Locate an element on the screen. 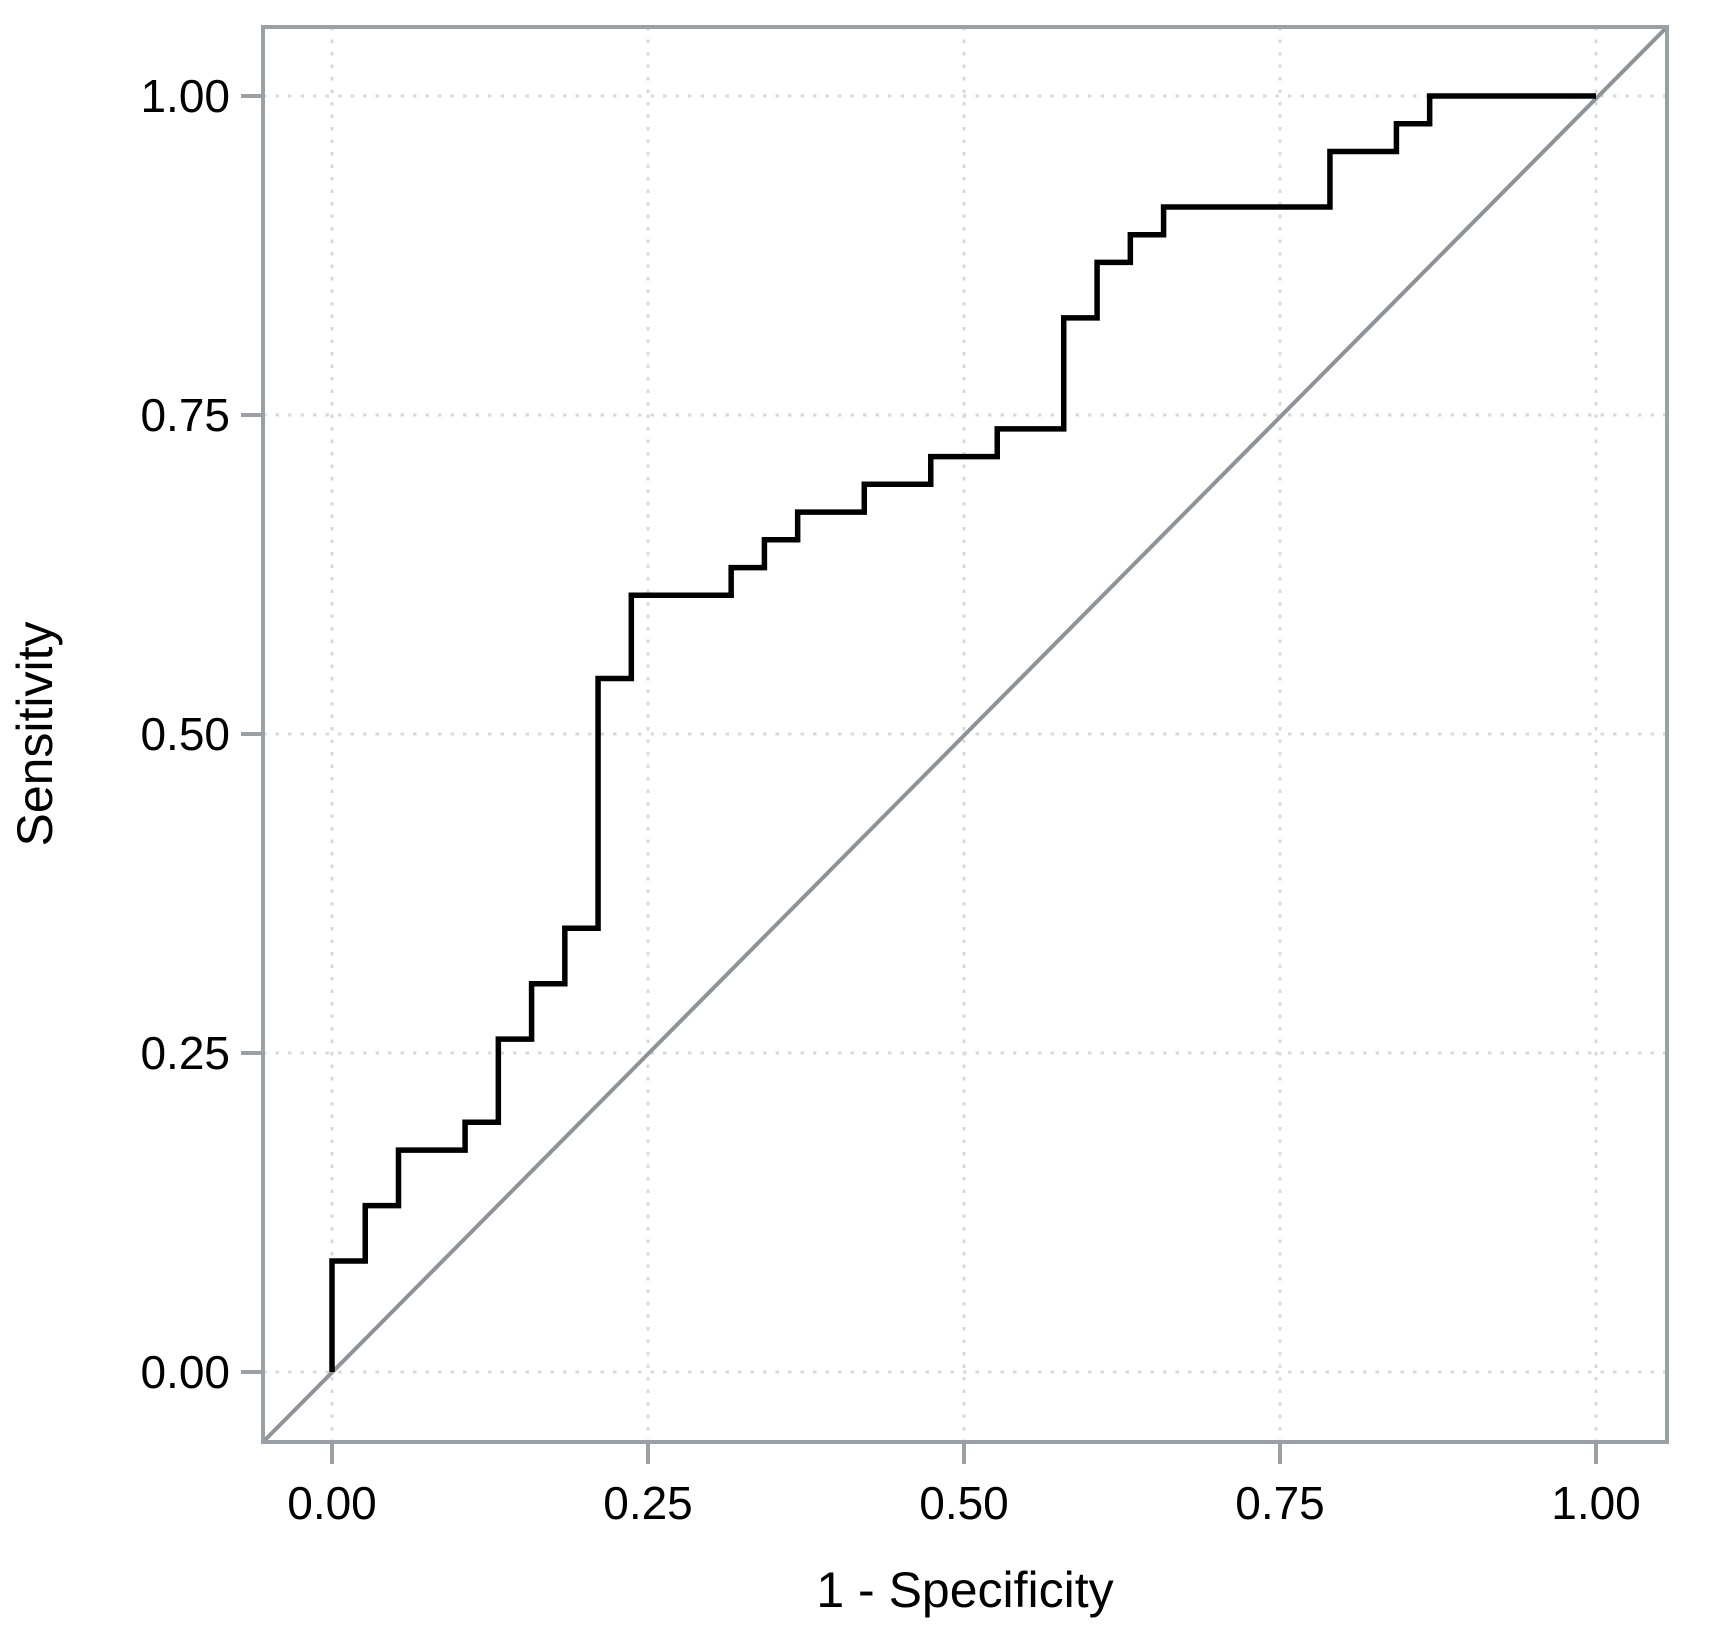 This screenshot has height=1637, width=1710. y-tick-label: 0.25 is located at coordinates (185, 1053).